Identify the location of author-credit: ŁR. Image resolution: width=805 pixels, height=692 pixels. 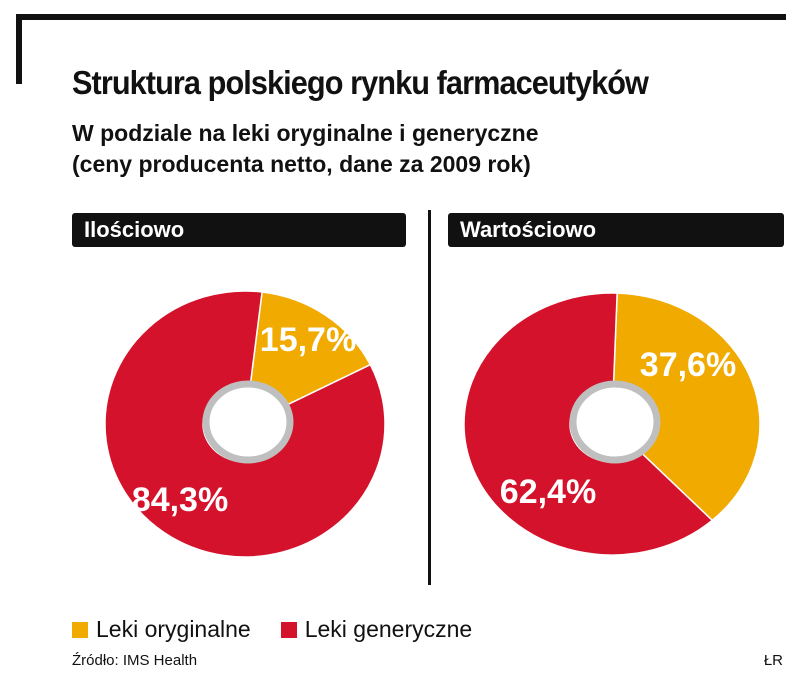
(773, 660).